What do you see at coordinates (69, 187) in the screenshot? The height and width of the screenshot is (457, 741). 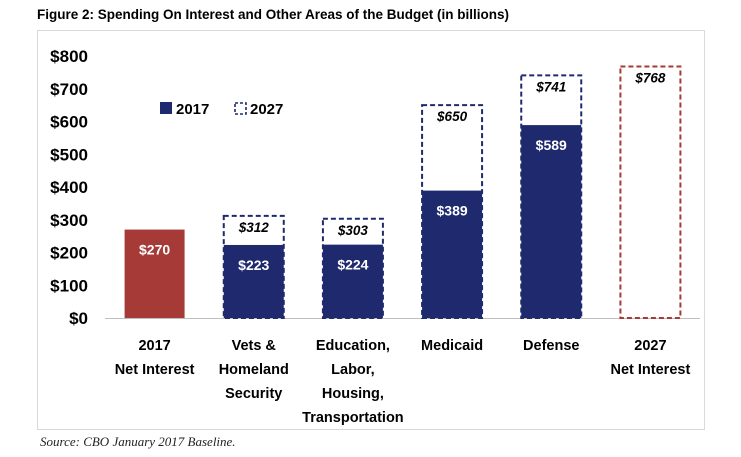 I see `y-tick-label: $400` at bounding box center [69, 187].